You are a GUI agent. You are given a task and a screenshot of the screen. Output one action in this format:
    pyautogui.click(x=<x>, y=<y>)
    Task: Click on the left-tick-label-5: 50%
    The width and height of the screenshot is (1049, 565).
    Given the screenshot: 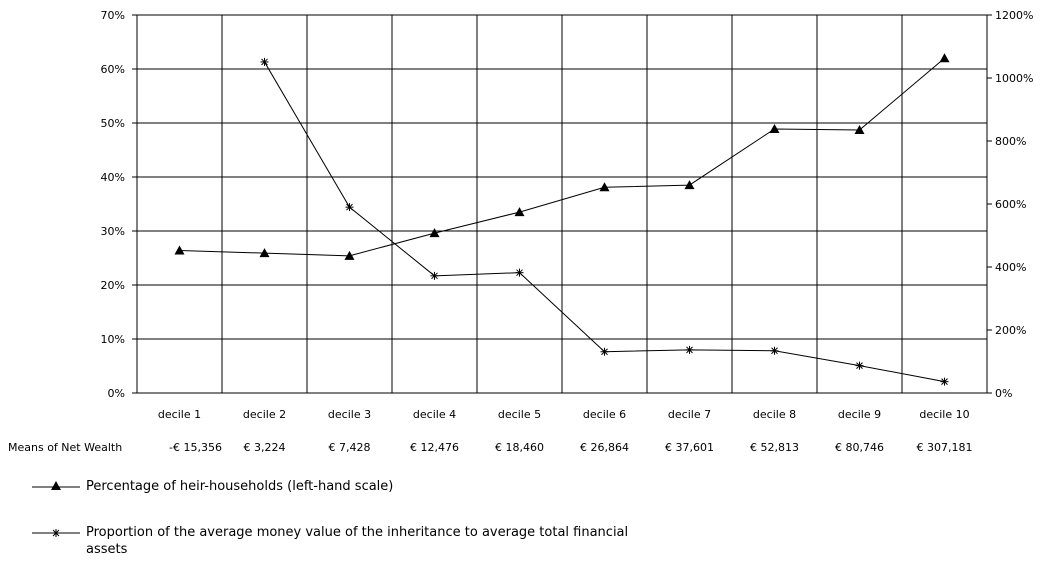 What is the action you would take?
    pyautogui.click(x=113, y=123)
    